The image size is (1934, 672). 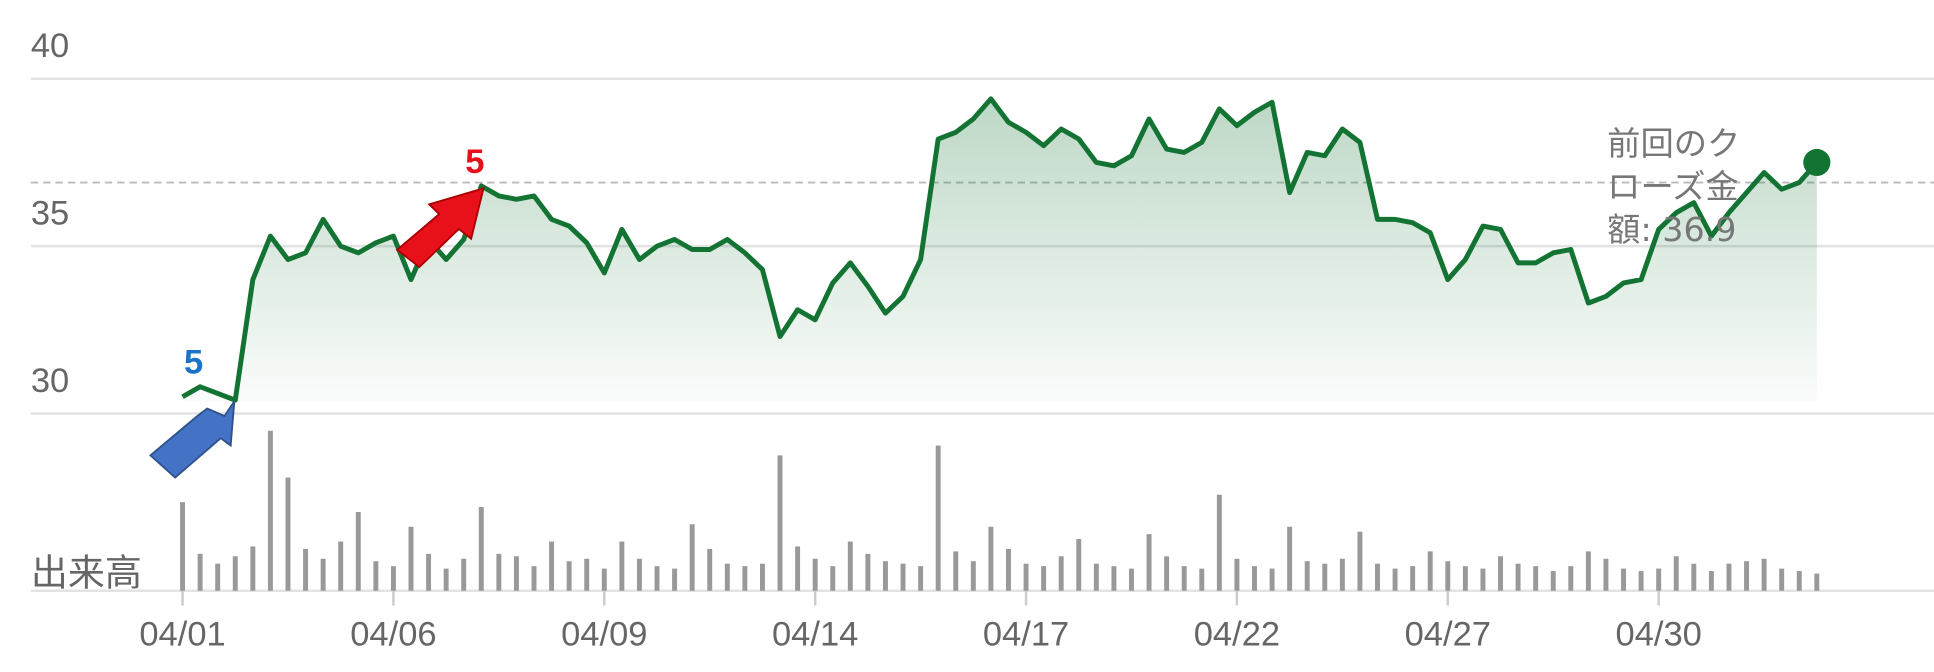 What do you see at coordinates (1658, 634) in the screenshot?
I see `x-tick-label: 04/30` at bounding box center [1658, 634].